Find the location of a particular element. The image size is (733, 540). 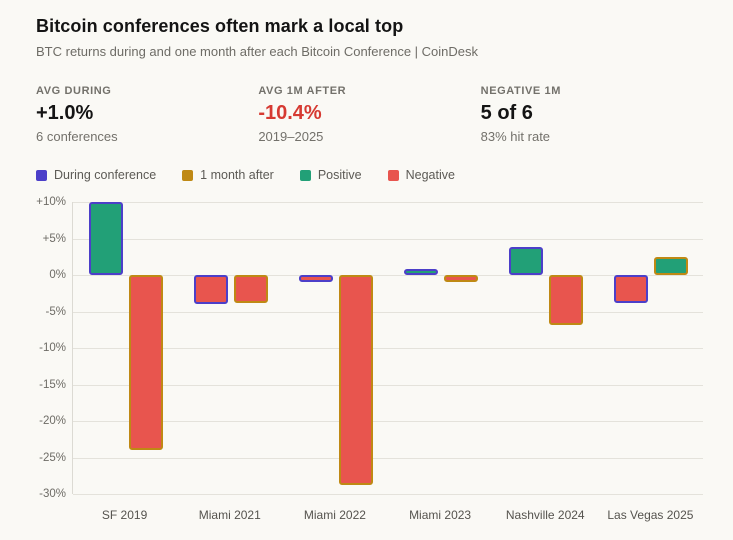

legend-item-1m-after: 1 month after is located at coordinates (228, 175).